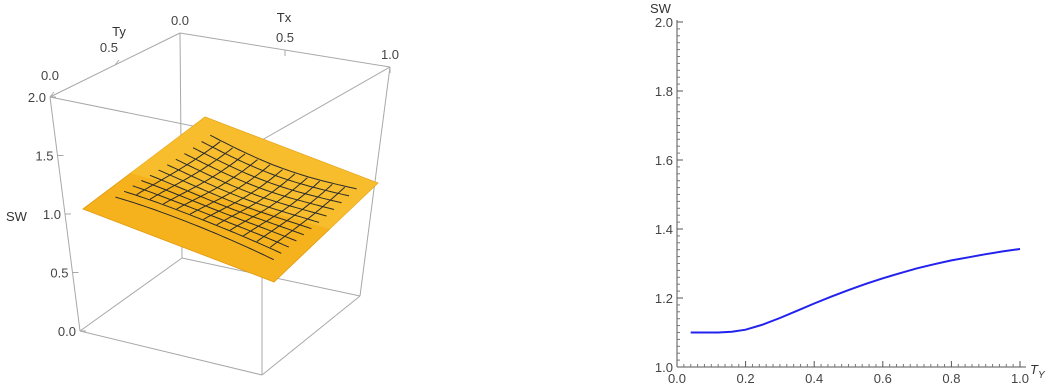 This screenshot has width=1050, height=387. What do you see at coordinates (67, 331) in the screenshot?
I see `z-tick-label: 0.0` at bounding box center [67, 331].